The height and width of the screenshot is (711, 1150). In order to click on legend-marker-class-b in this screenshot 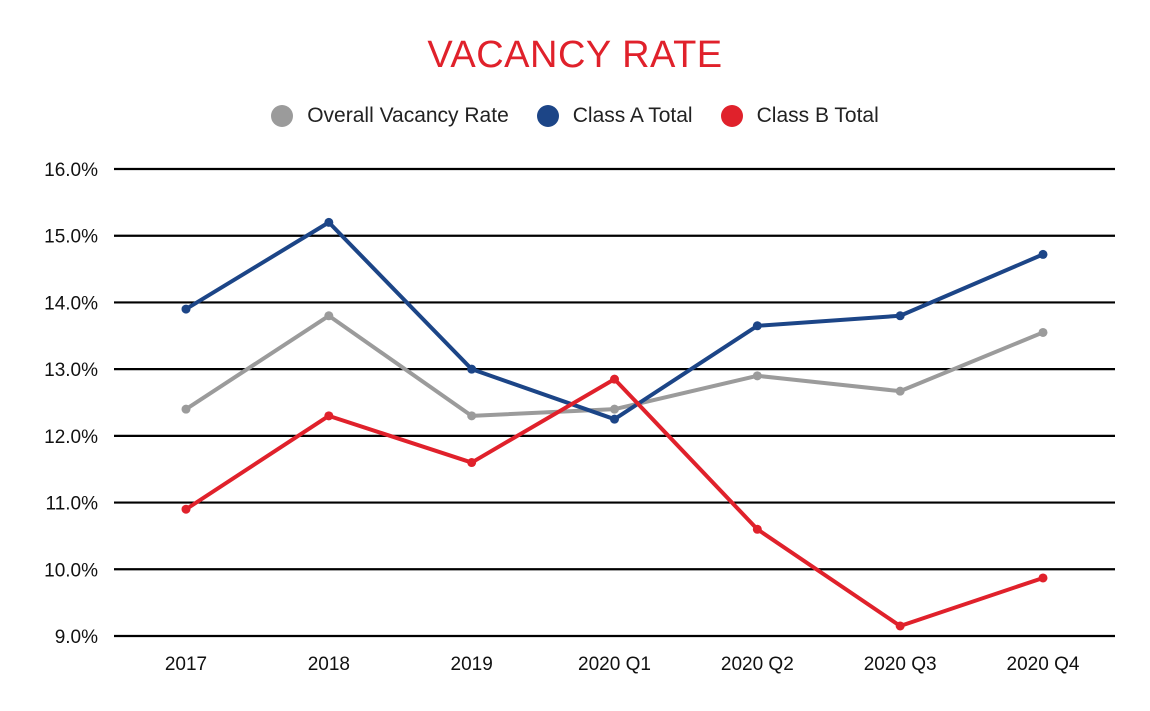, I will do `click(731, 116)`.